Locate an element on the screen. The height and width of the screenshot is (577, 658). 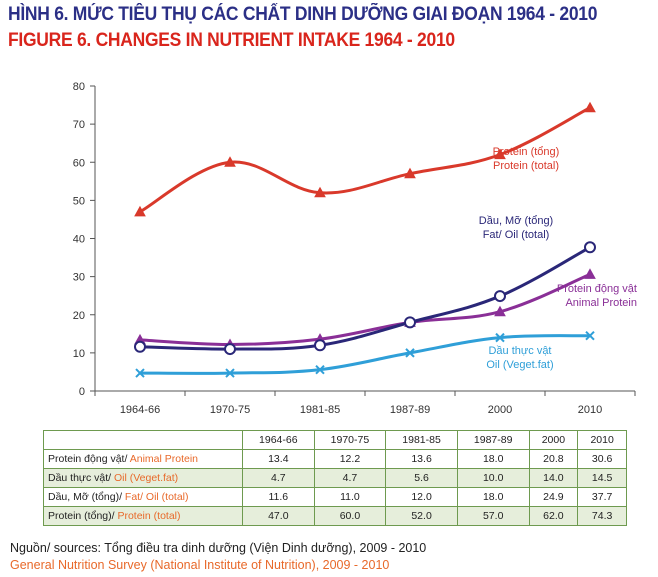
row-label: Protein động vật/ Animal Protein is located at coordinates (143, 459).